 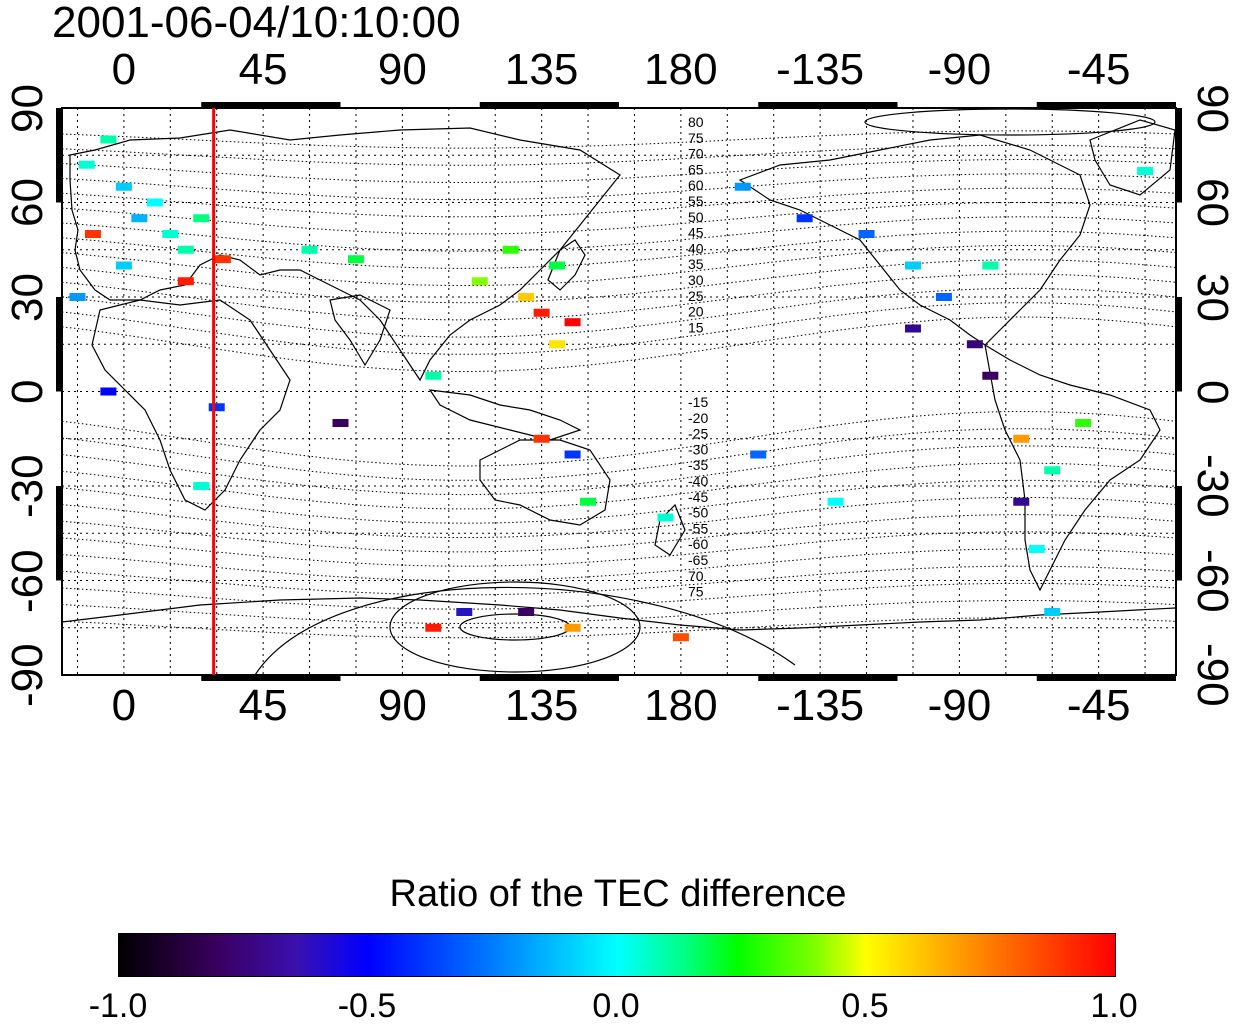 I want to click on coastline-north-america, so click(x=914, y=240).